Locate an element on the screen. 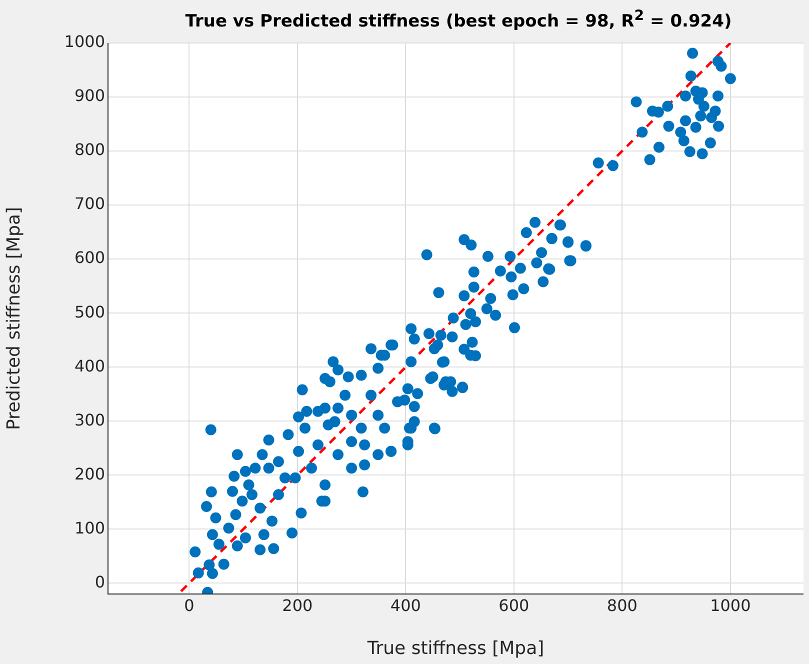  x-tick-label: 800 is located at coordinates (622, 605).